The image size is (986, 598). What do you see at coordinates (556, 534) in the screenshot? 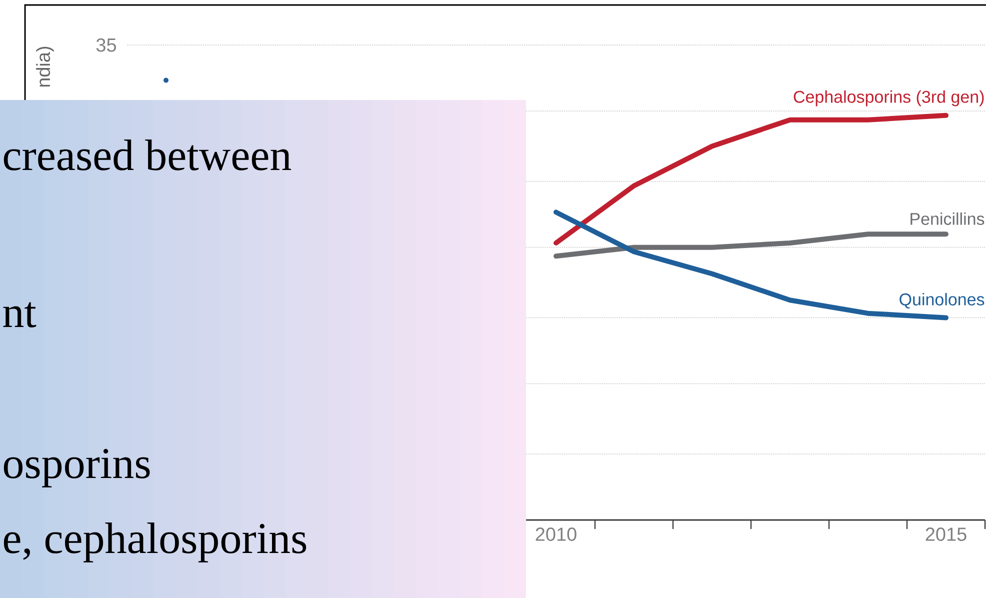
I see `x-tick-label: 2010` at bounding box center [556, 534].